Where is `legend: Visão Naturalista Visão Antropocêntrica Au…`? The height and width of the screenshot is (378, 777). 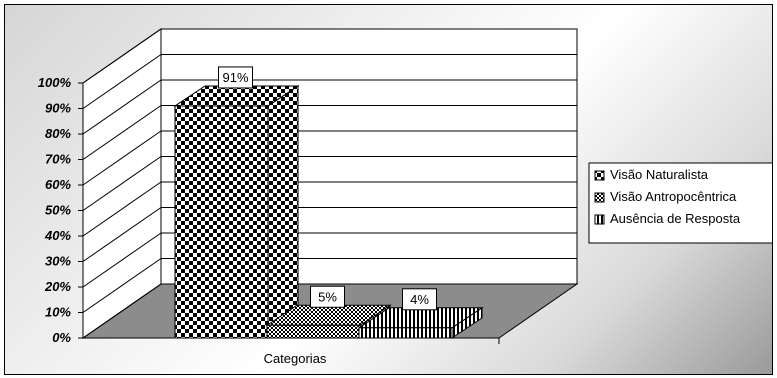 legend: Visão Naturalista Visão Antropocêntrica Au… is located at coordinates (680, 203).